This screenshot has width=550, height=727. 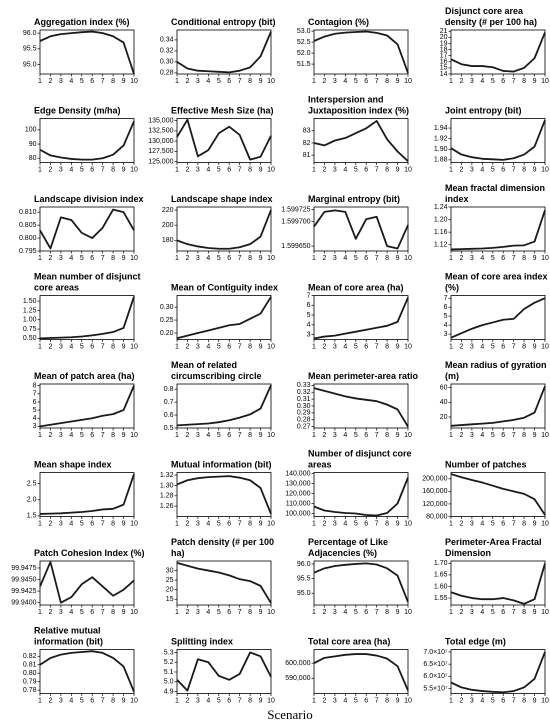 I want to click on y-tick-label: 200, so click(x=168, y=225).